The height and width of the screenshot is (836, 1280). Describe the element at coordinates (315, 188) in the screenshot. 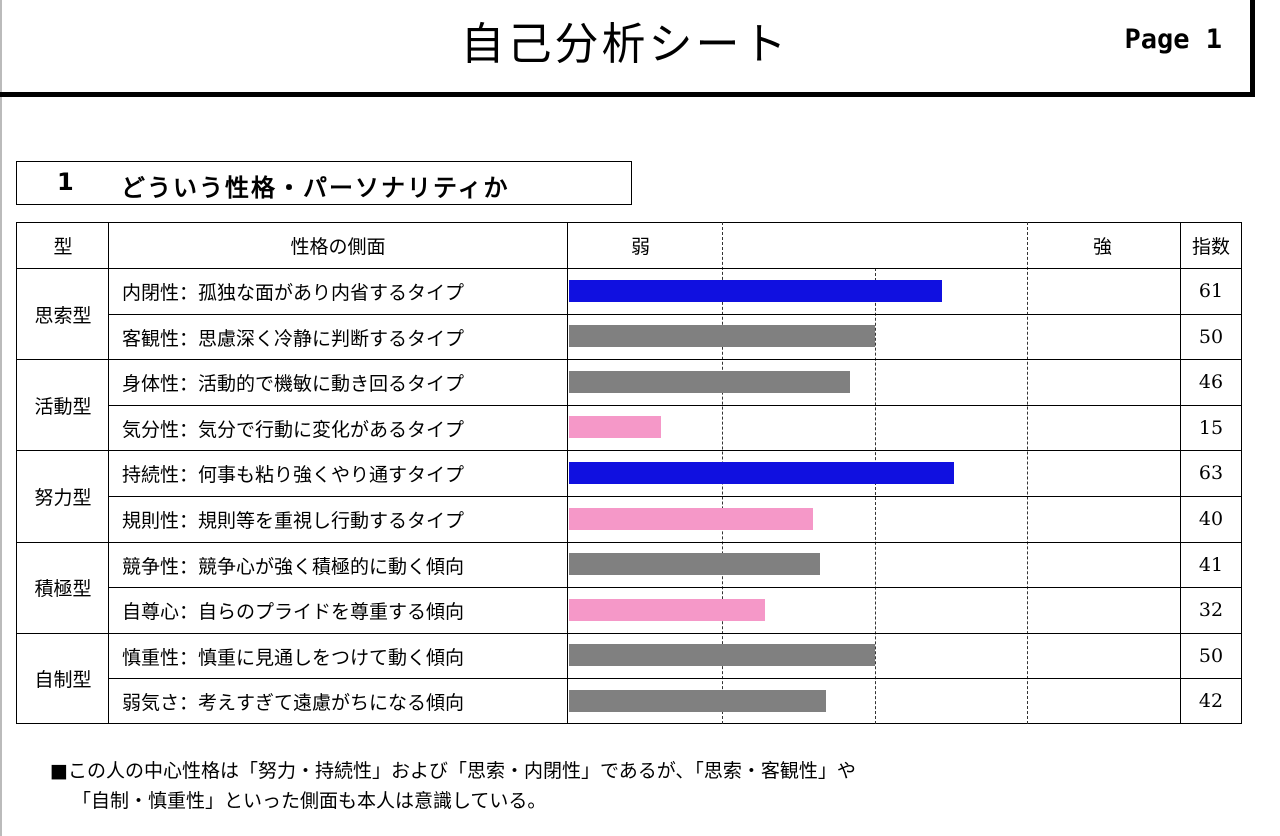

I see `section-title: どういう性格・パーソナリティか` at that location.